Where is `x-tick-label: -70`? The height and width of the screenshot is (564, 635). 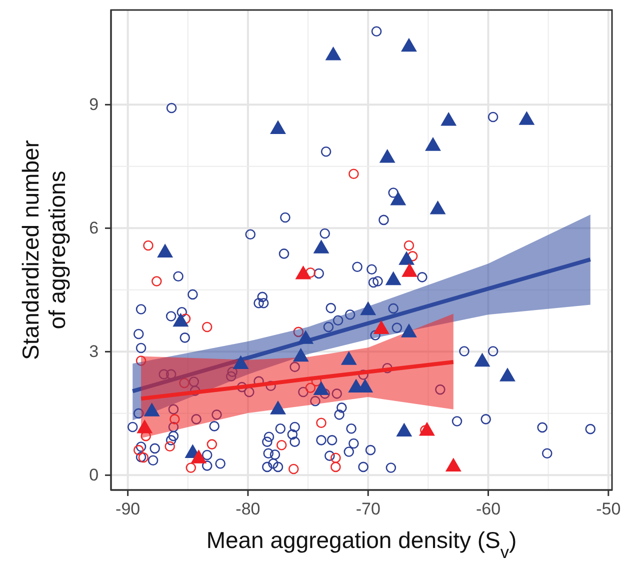 x-tick-label: -70 is located at coordinates (368, 508).